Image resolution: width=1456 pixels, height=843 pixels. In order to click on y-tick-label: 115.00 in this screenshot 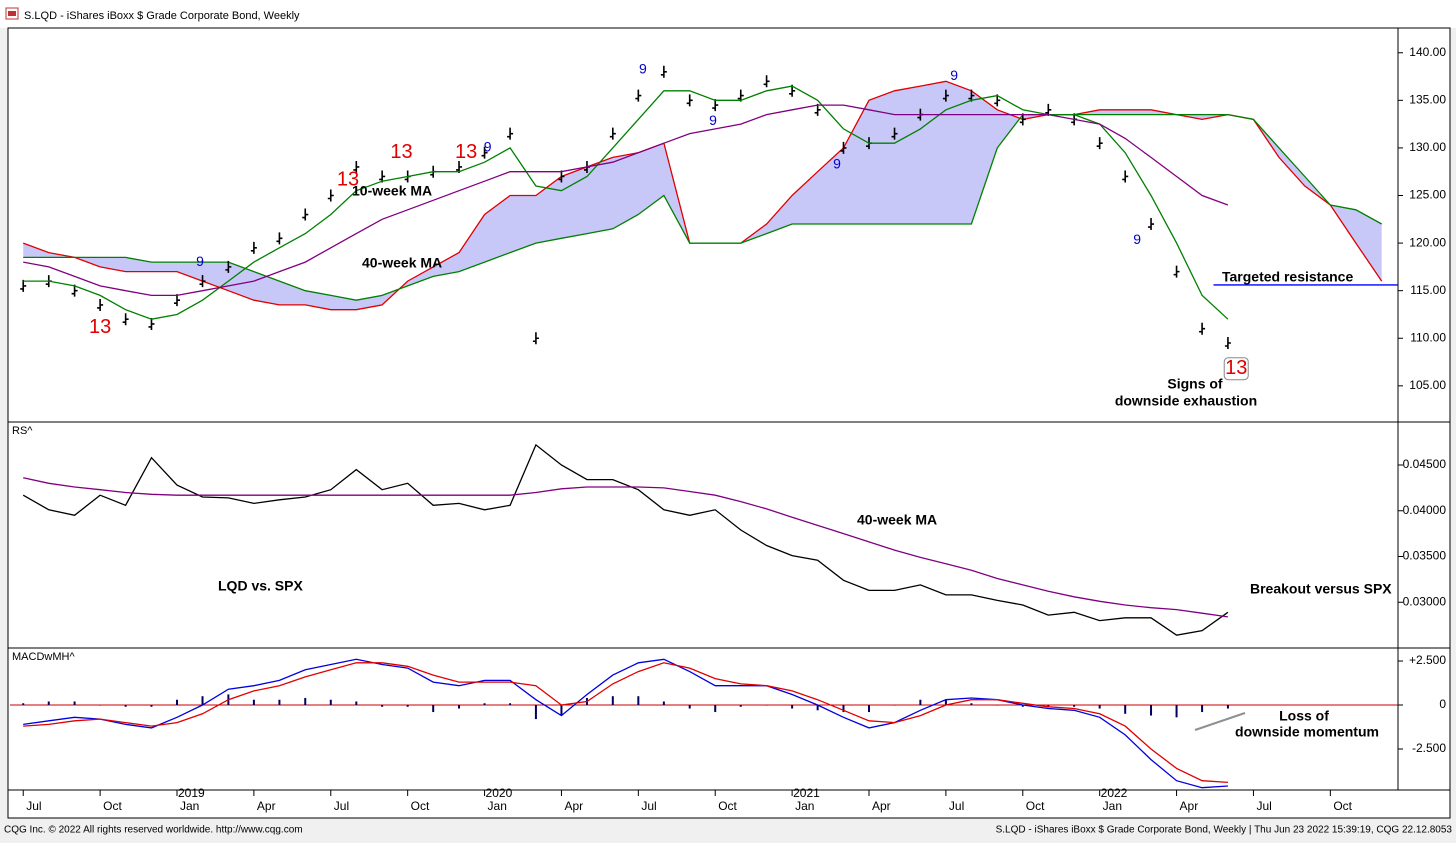, I will do `click(1428, 290)`.